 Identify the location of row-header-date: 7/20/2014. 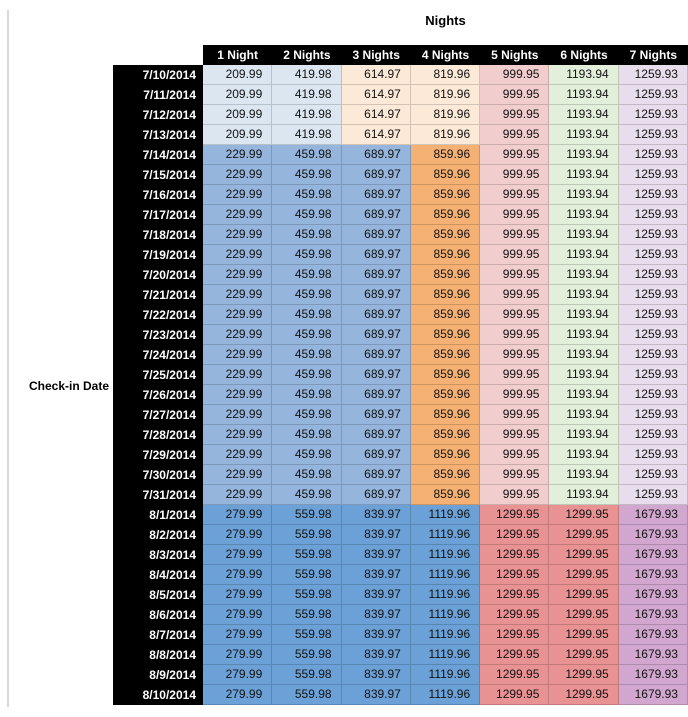
(158, 275).